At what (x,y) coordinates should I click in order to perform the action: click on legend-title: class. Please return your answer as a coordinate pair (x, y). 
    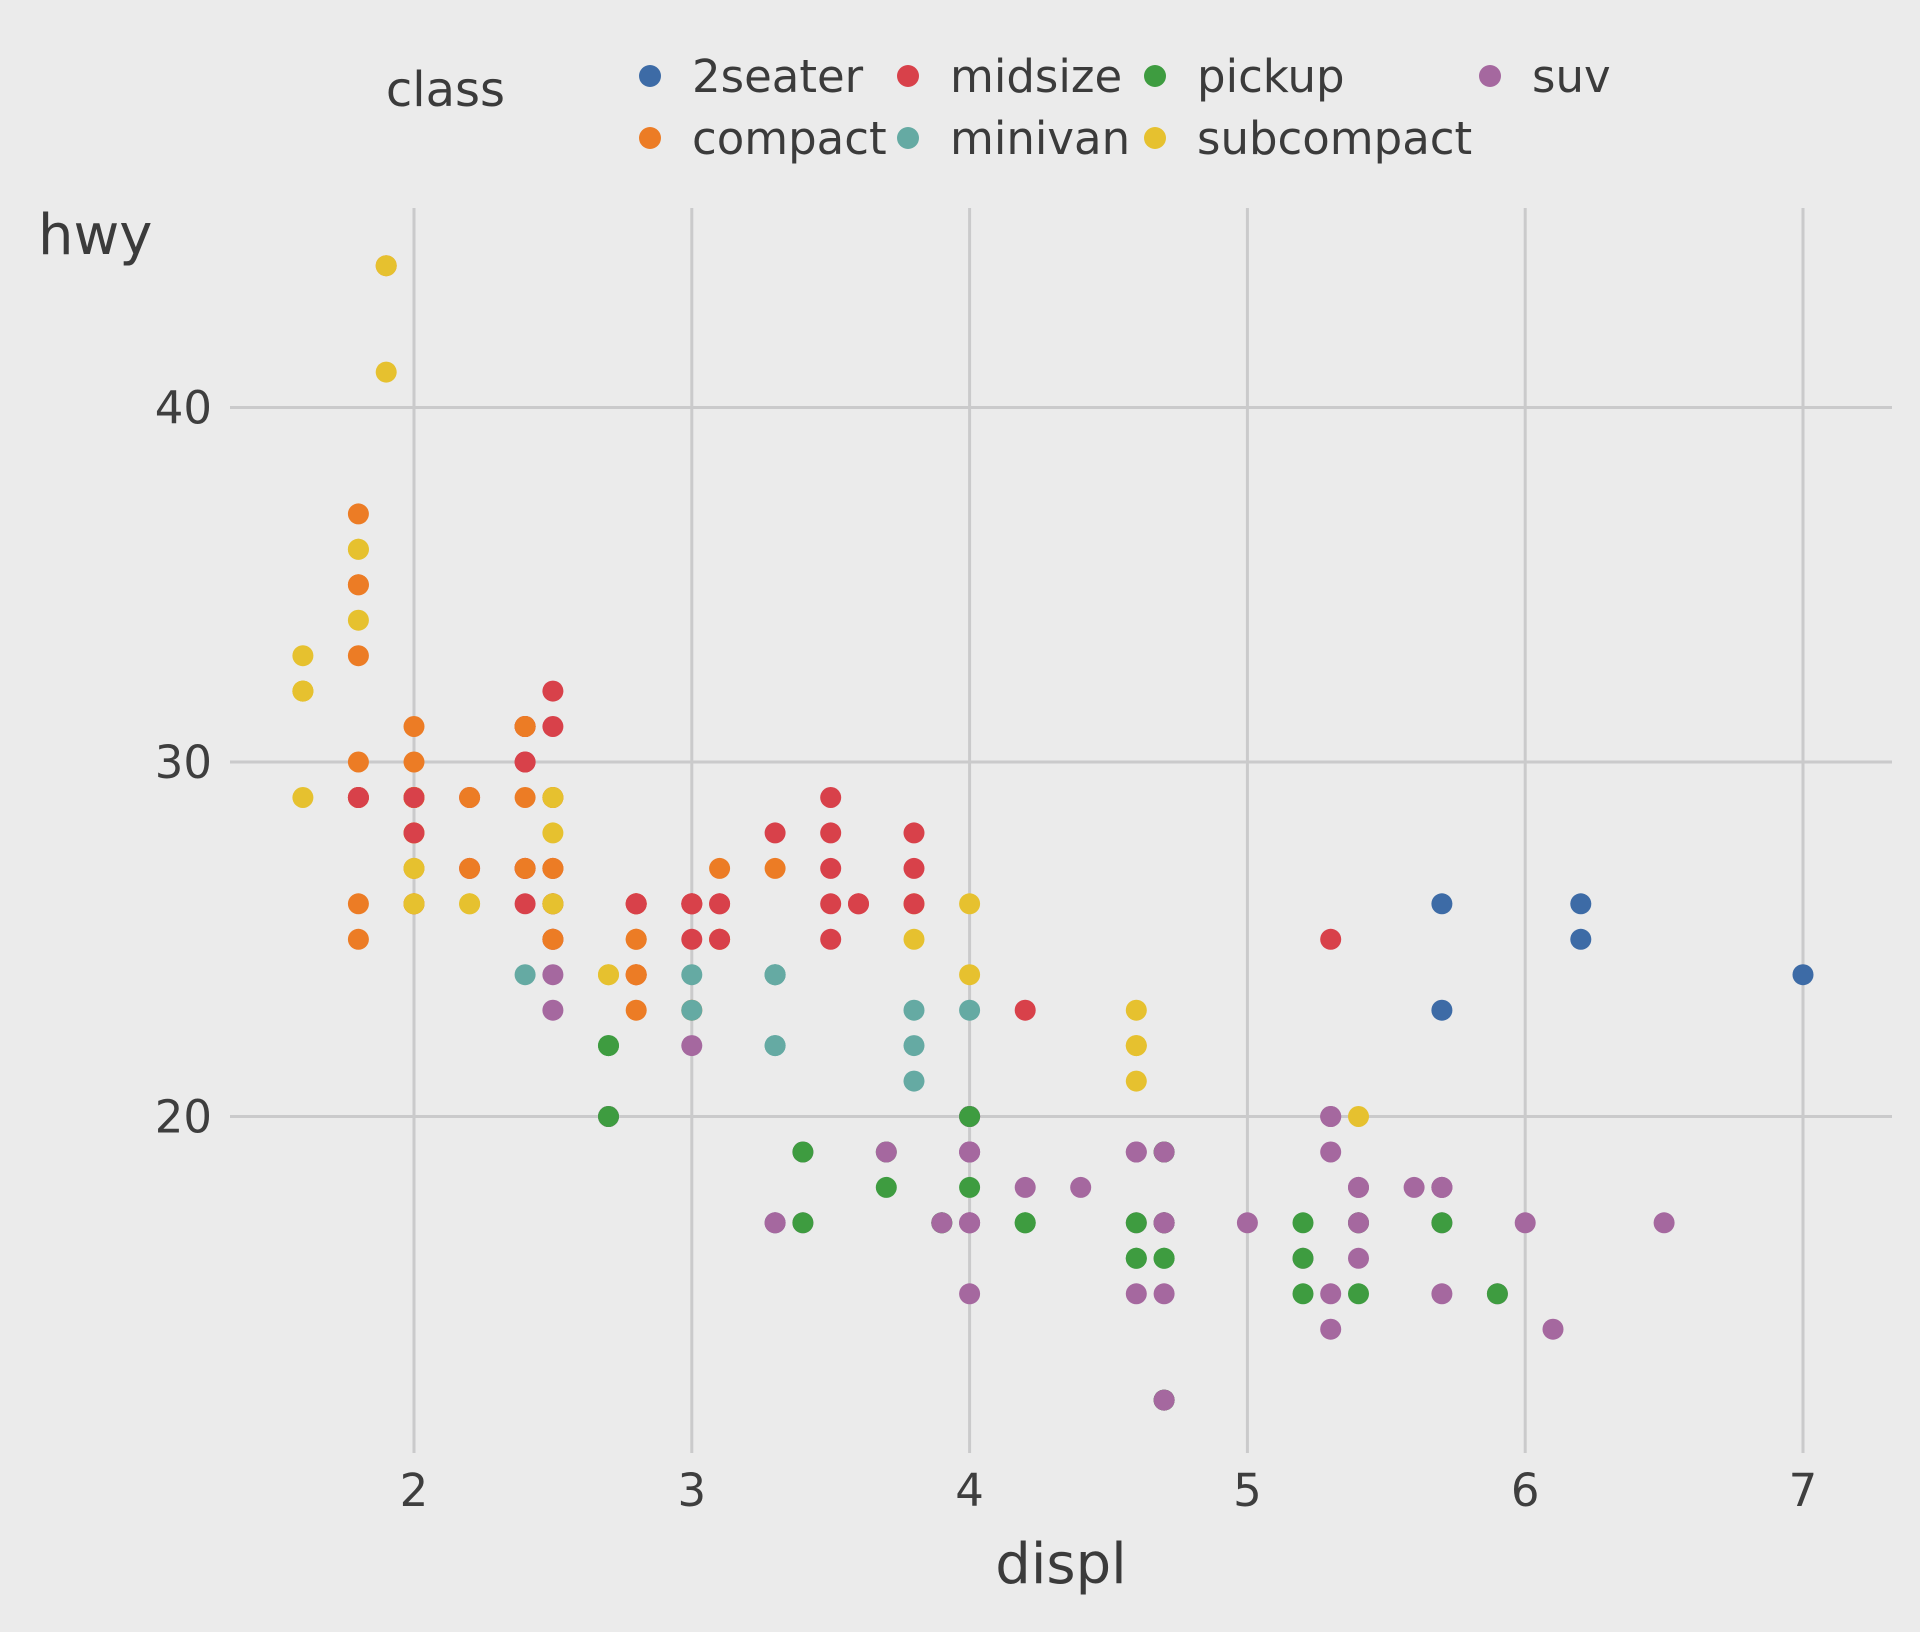
    Looking at the image, I should click on (445, 90).